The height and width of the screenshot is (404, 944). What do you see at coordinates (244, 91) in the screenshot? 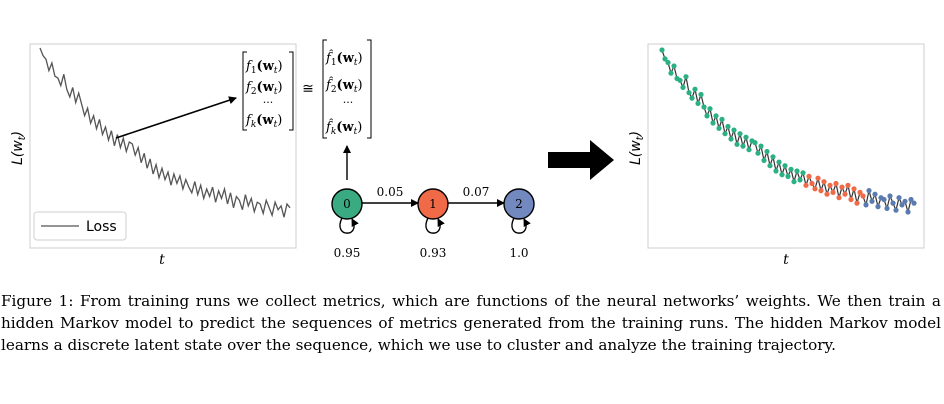
I see `lhs-bracket-left` at bounding box center [244, 91].